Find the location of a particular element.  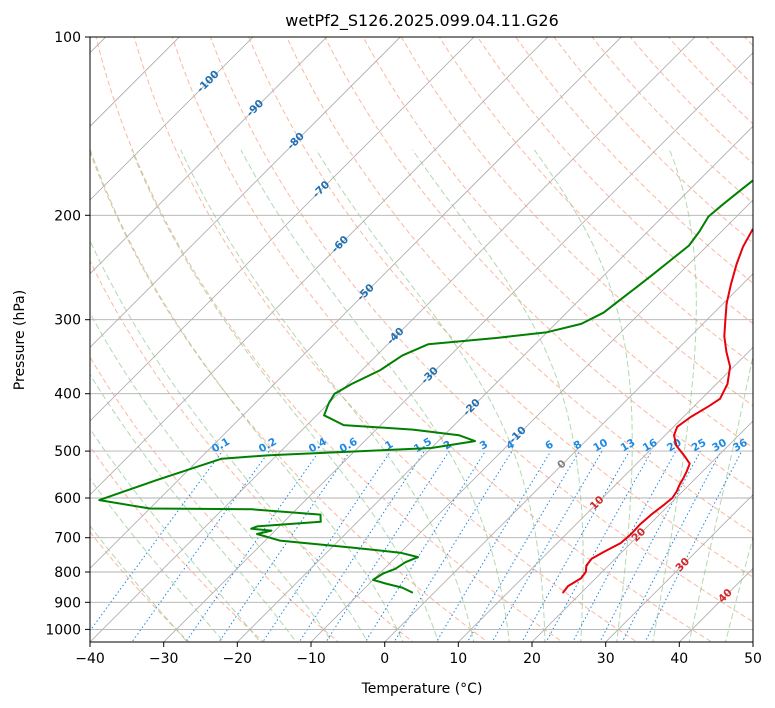

y-tick-label: 700 is located at coordinates (67, 539).